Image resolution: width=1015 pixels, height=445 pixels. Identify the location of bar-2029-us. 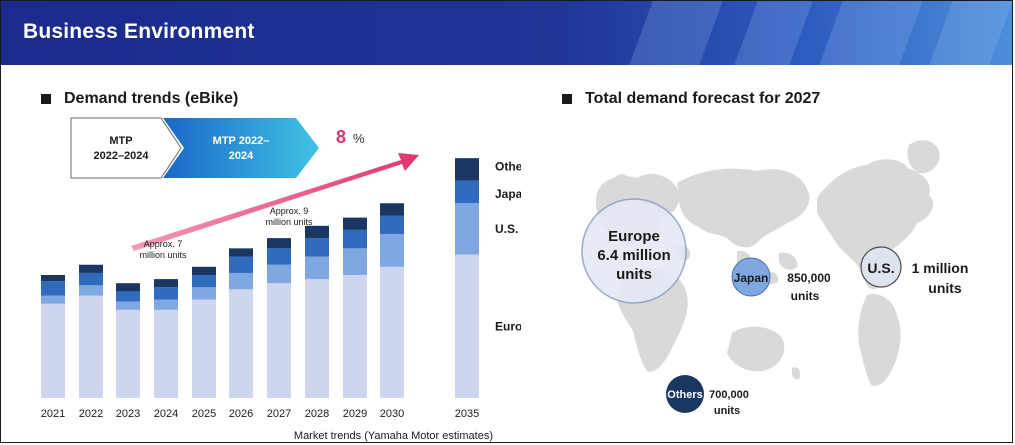
(355, 261).